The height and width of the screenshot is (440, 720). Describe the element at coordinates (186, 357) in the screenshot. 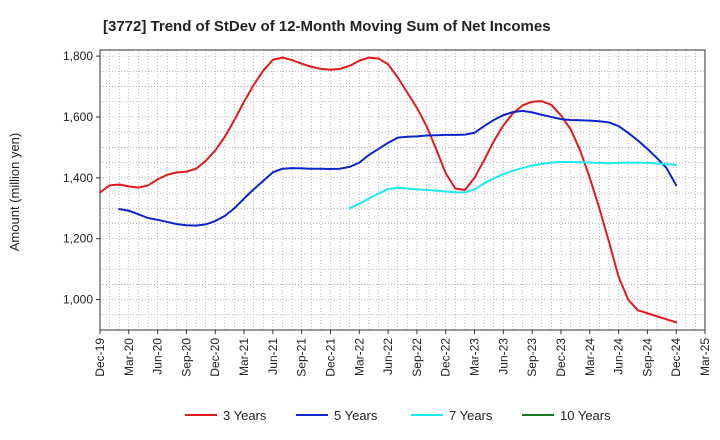

I see `x-tick-label: Sep-20` at that location.